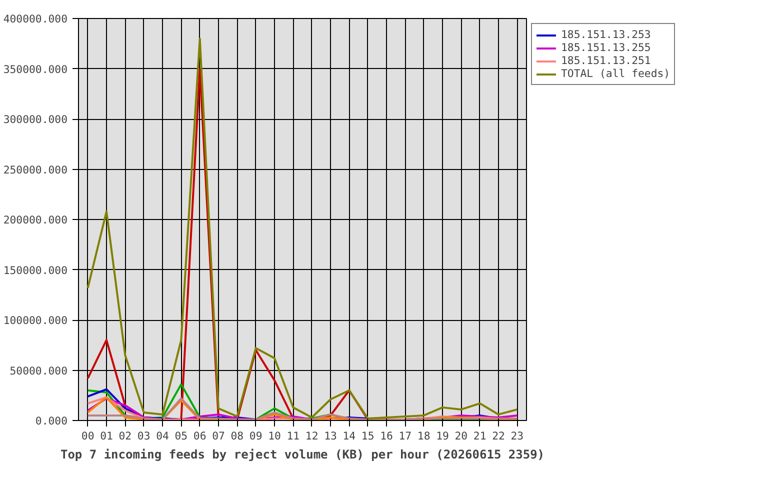 This screenshot has width=780, height=480. I want to click on x-tick-label: 18, so click(423, 436).